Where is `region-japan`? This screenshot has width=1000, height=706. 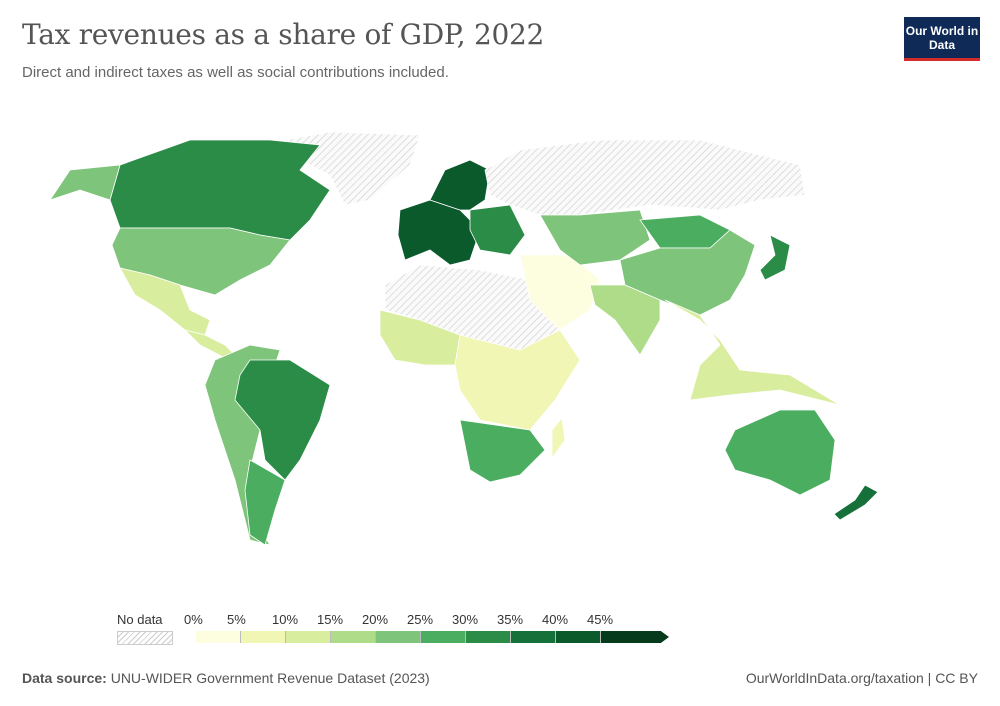 region-japan is located at coordinates (775, 257).